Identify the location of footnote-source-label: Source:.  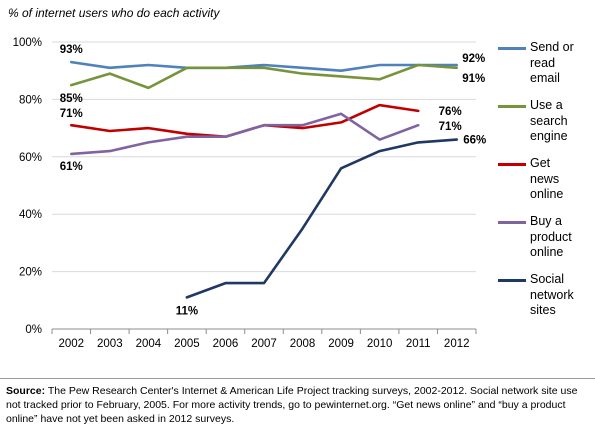
(26, 391).